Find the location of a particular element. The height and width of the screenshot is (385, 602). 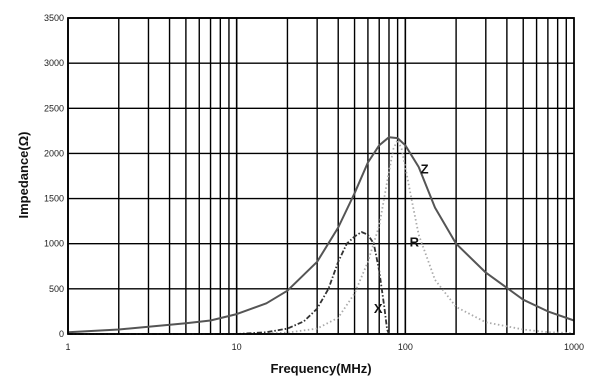

y-tick-label: 0 is located at coordinates (61, 334).